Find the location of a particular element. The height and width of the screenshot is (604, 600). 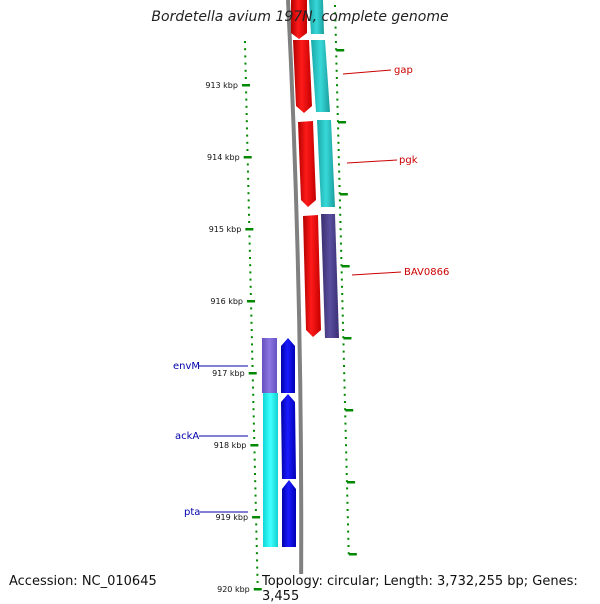

right-tick-ring is located at coordinates (345, 298).